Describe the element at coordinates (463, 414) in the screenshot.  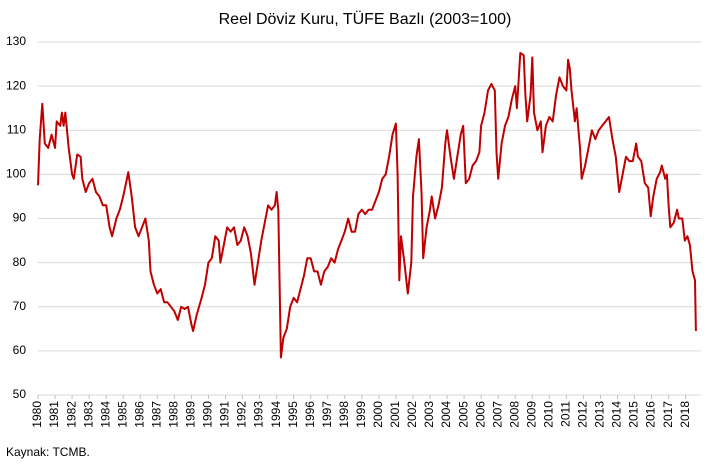
I see `x-tick-label: 2005` at that location.